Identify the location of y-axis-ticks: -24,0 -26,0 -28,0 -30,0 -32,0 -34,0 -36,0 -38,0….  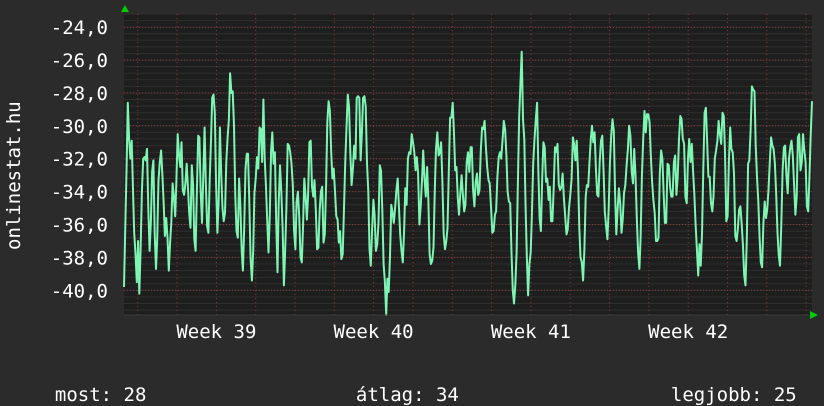
(79, 159).